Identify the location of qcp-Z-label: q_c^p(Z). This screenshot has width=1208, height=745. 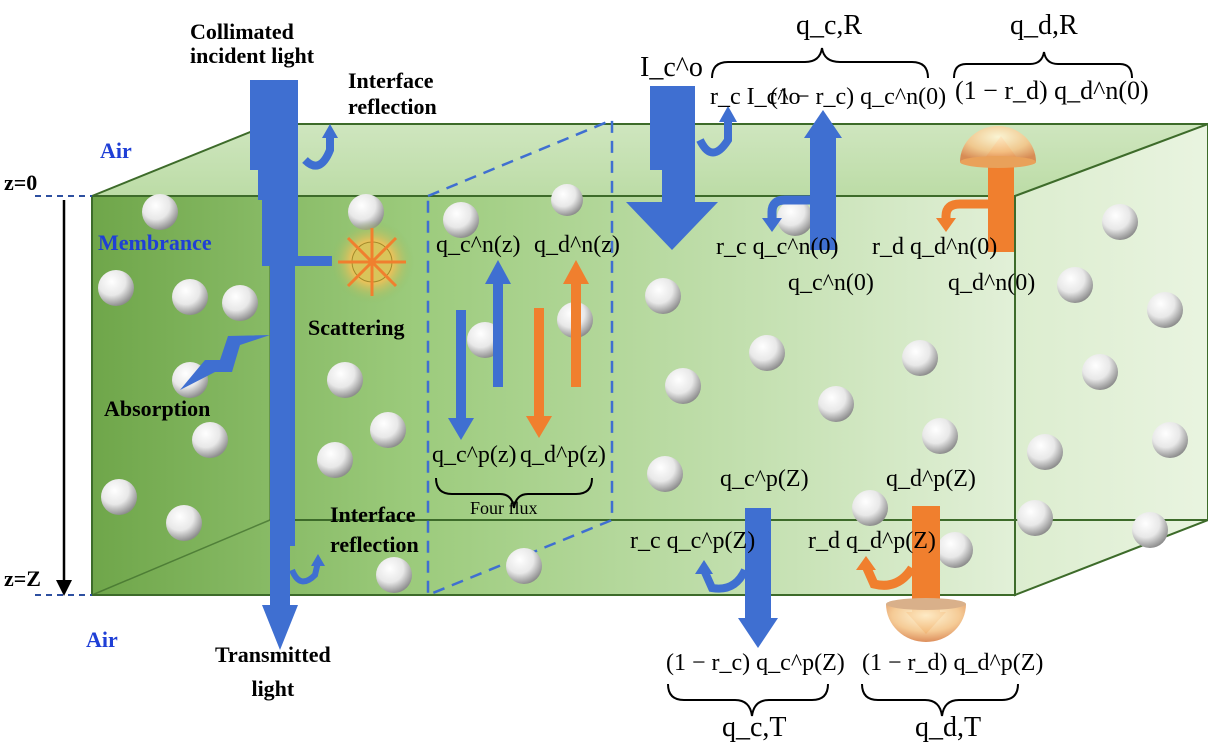
(764, 479).